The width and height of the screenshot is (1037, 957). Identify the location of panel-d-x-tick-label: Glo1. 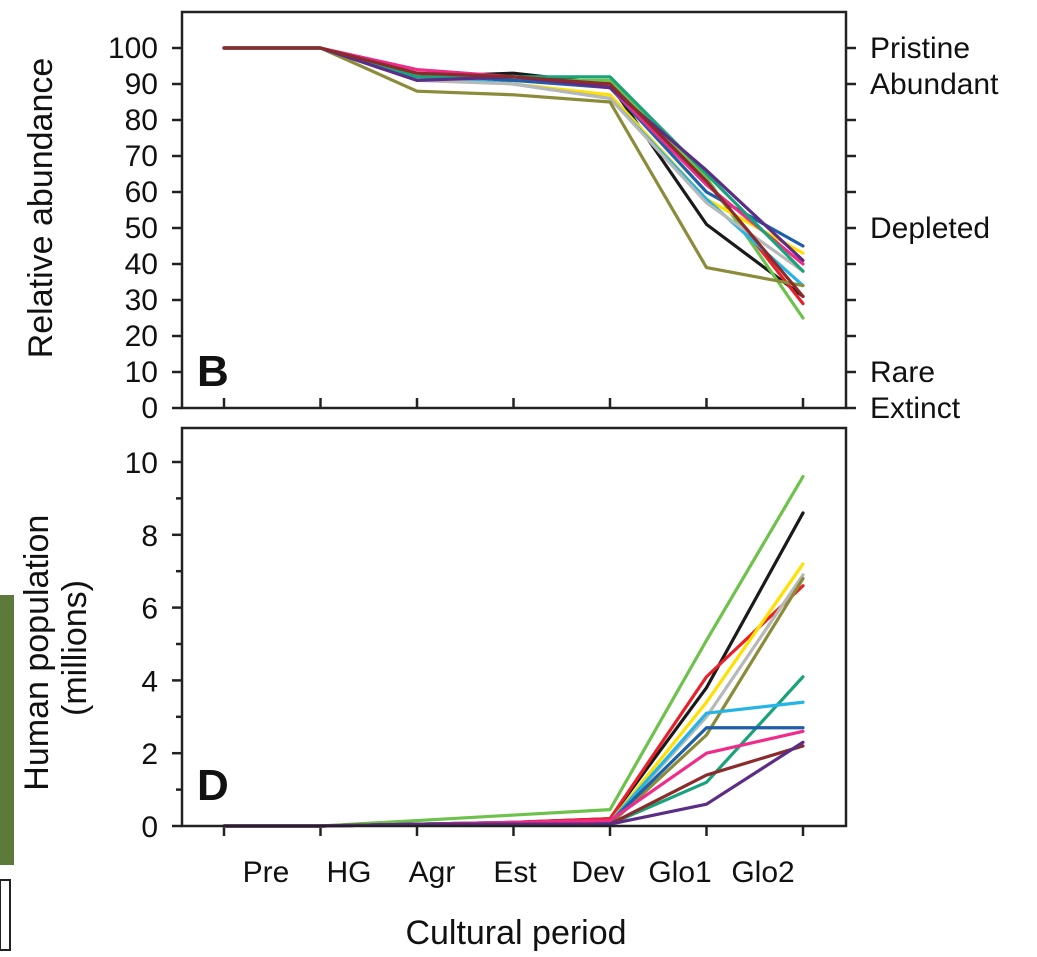
(679, 872).